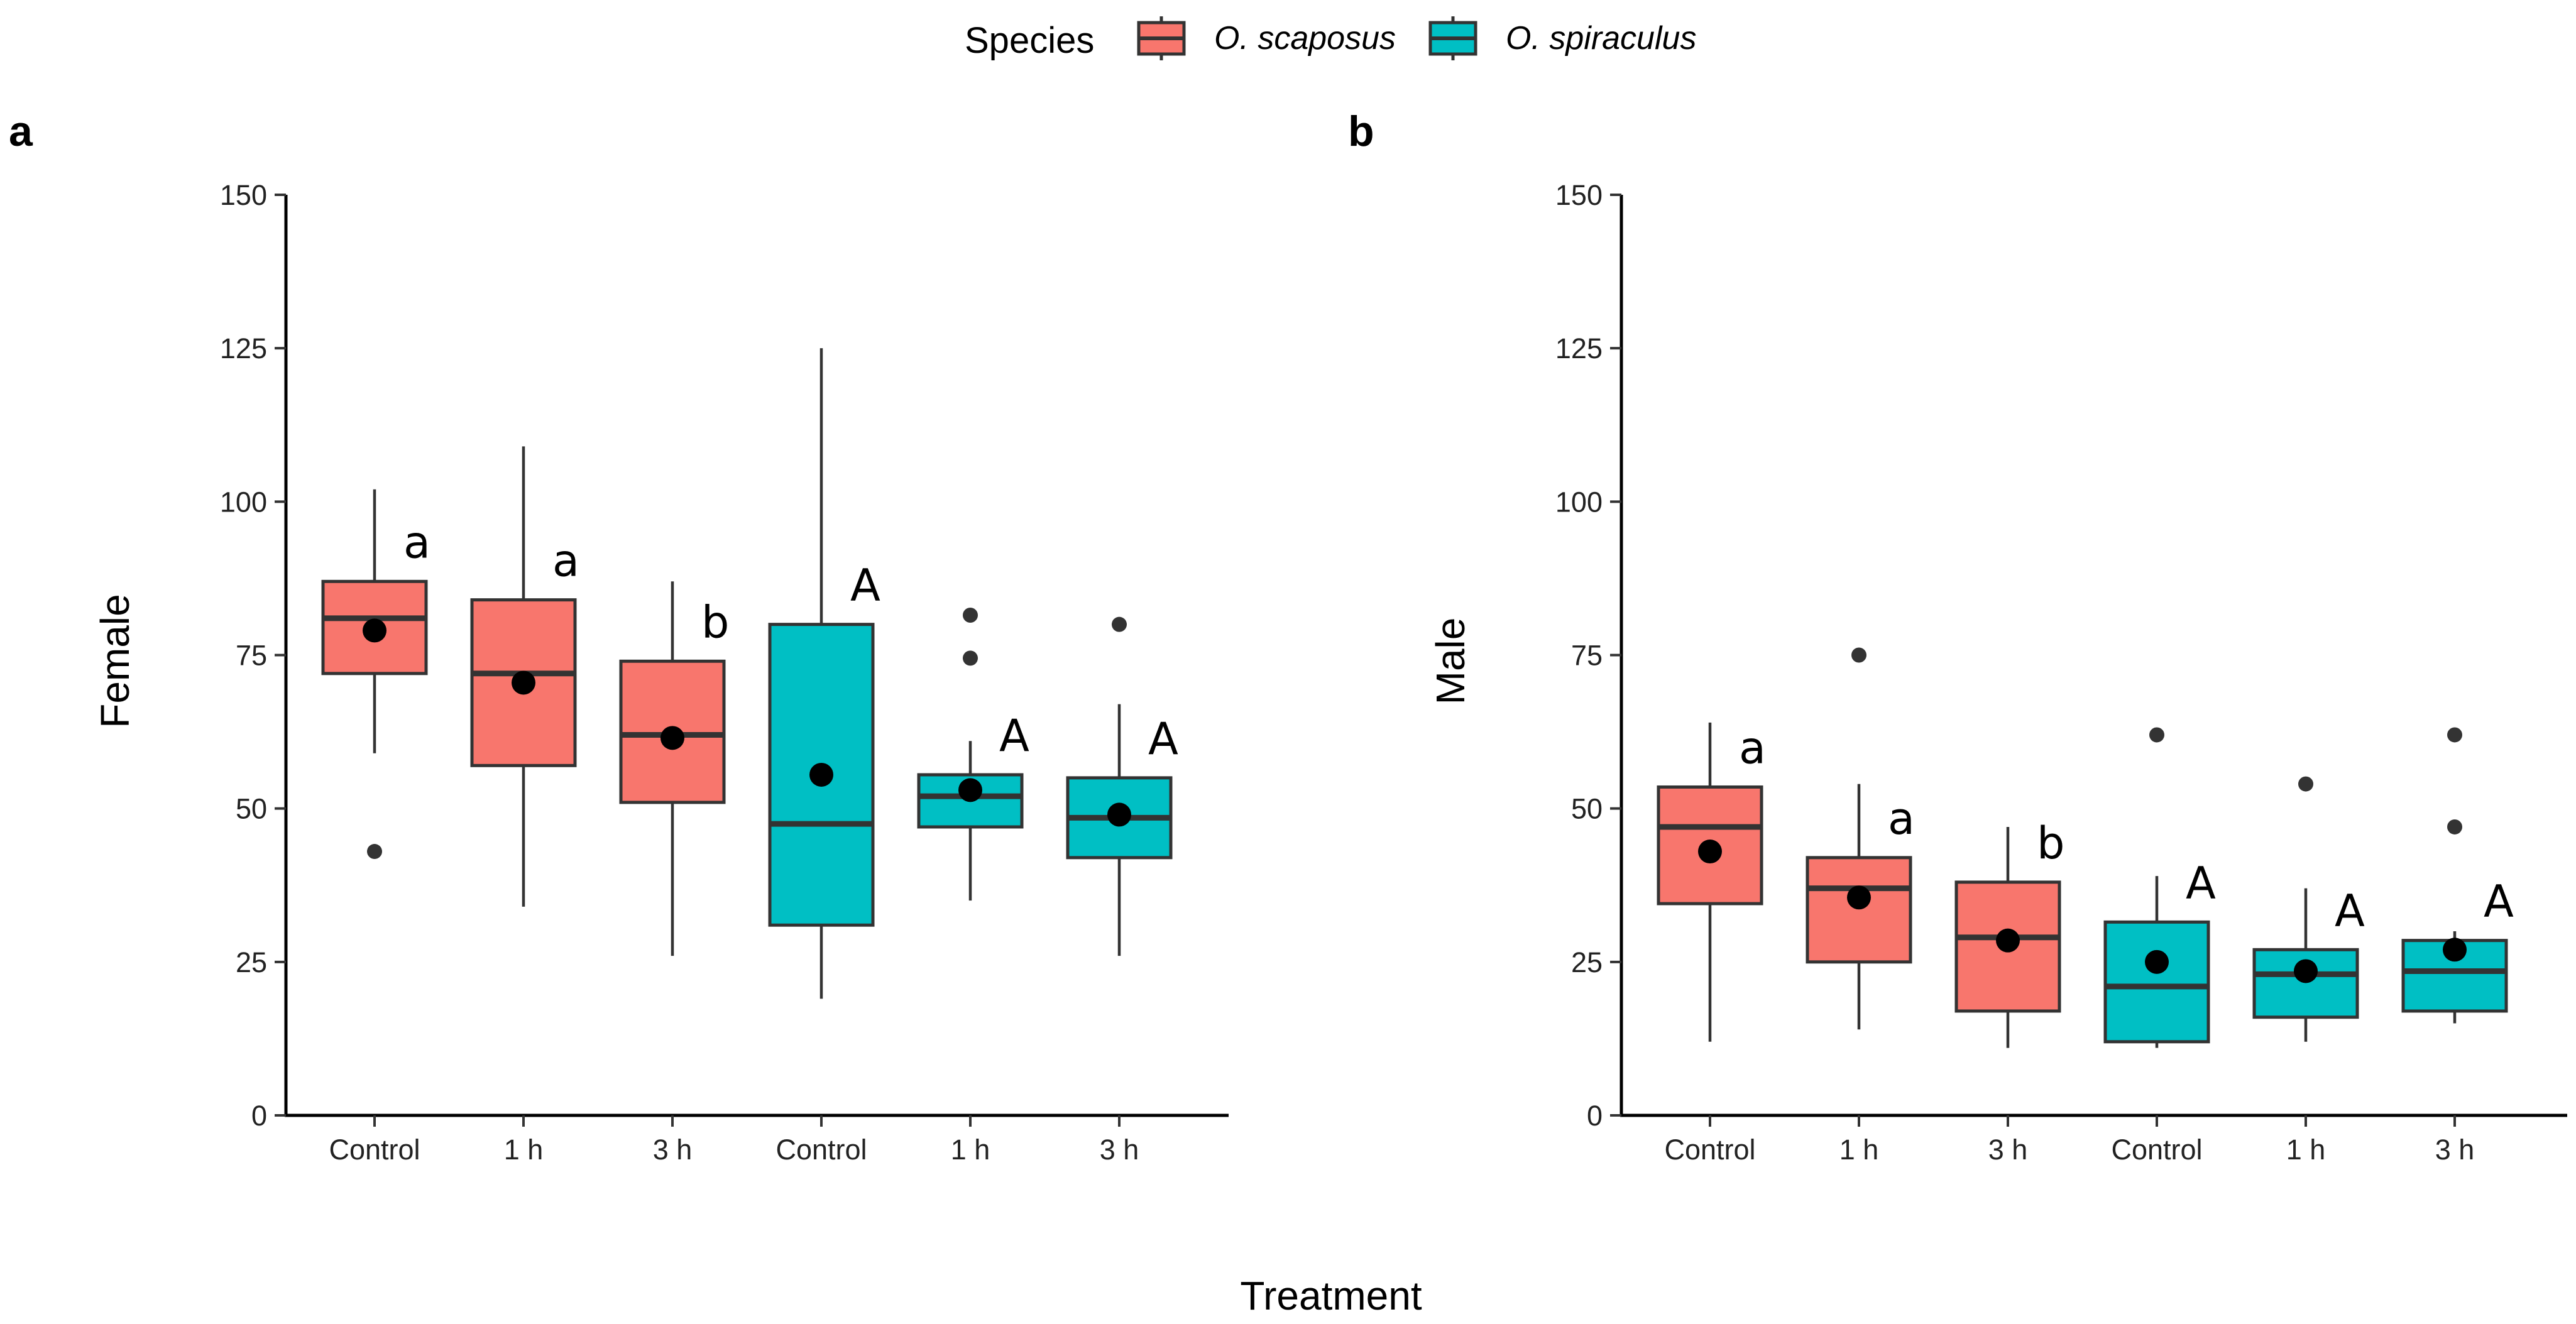 Image resolution: width=2576 pixels, height=1324 pixels. Describe the element at coordinates (674, 768) in the screenshot. I see `panel-a-box-group: b` at that location.